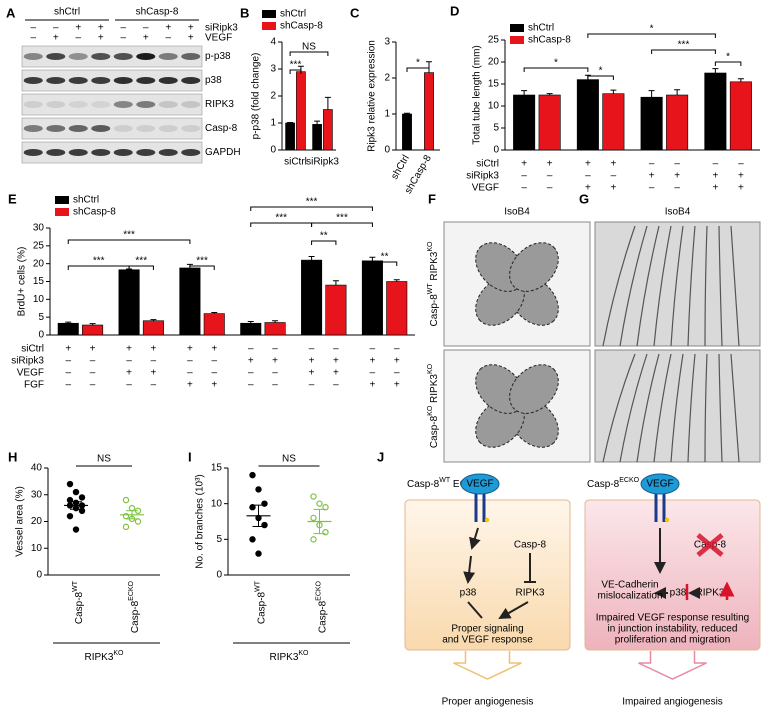  What do you see at coordinates (301, 26) in the screenshot?
I see `legend-label: shCasp-8` at bounding box center [301, 26].